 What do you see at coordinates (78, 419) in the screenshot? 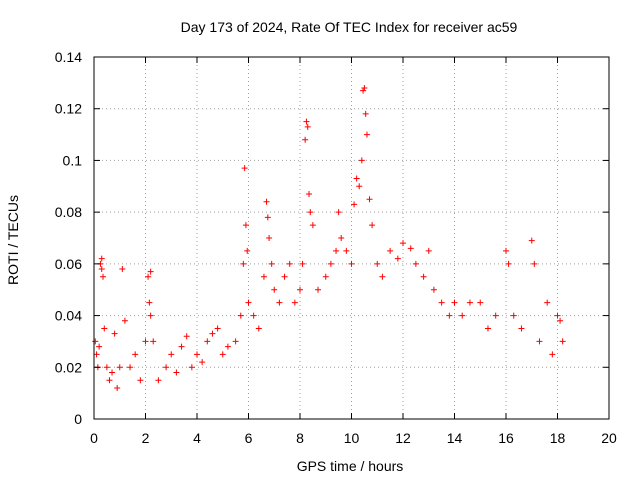
I see `y-tick-label: 0` at bounding box center [78, 419].